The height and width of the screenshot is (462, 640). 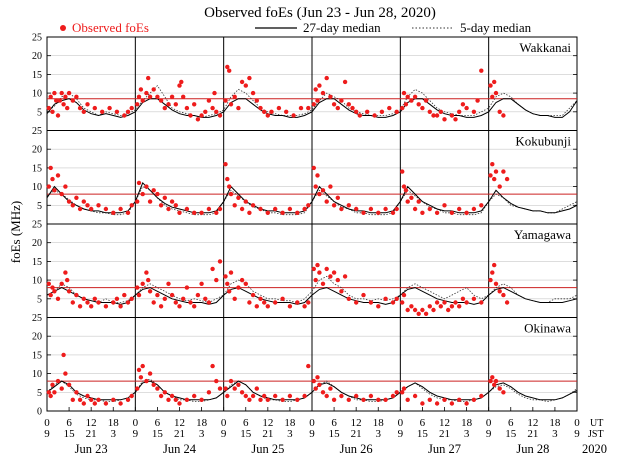 What do you see at coordinates (158, 423) in the screenshot?
I see `x-tick-label-ut: 6` at bounding box center [158, 423].